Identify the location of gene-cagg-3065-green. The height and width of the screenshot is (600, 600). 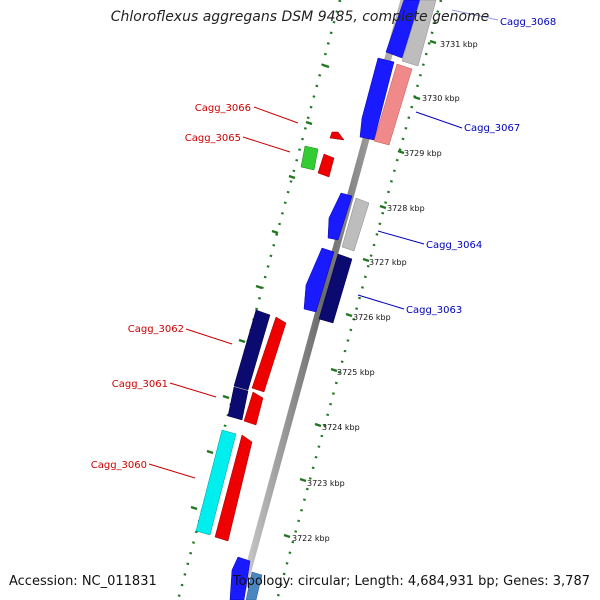
(309, 158).